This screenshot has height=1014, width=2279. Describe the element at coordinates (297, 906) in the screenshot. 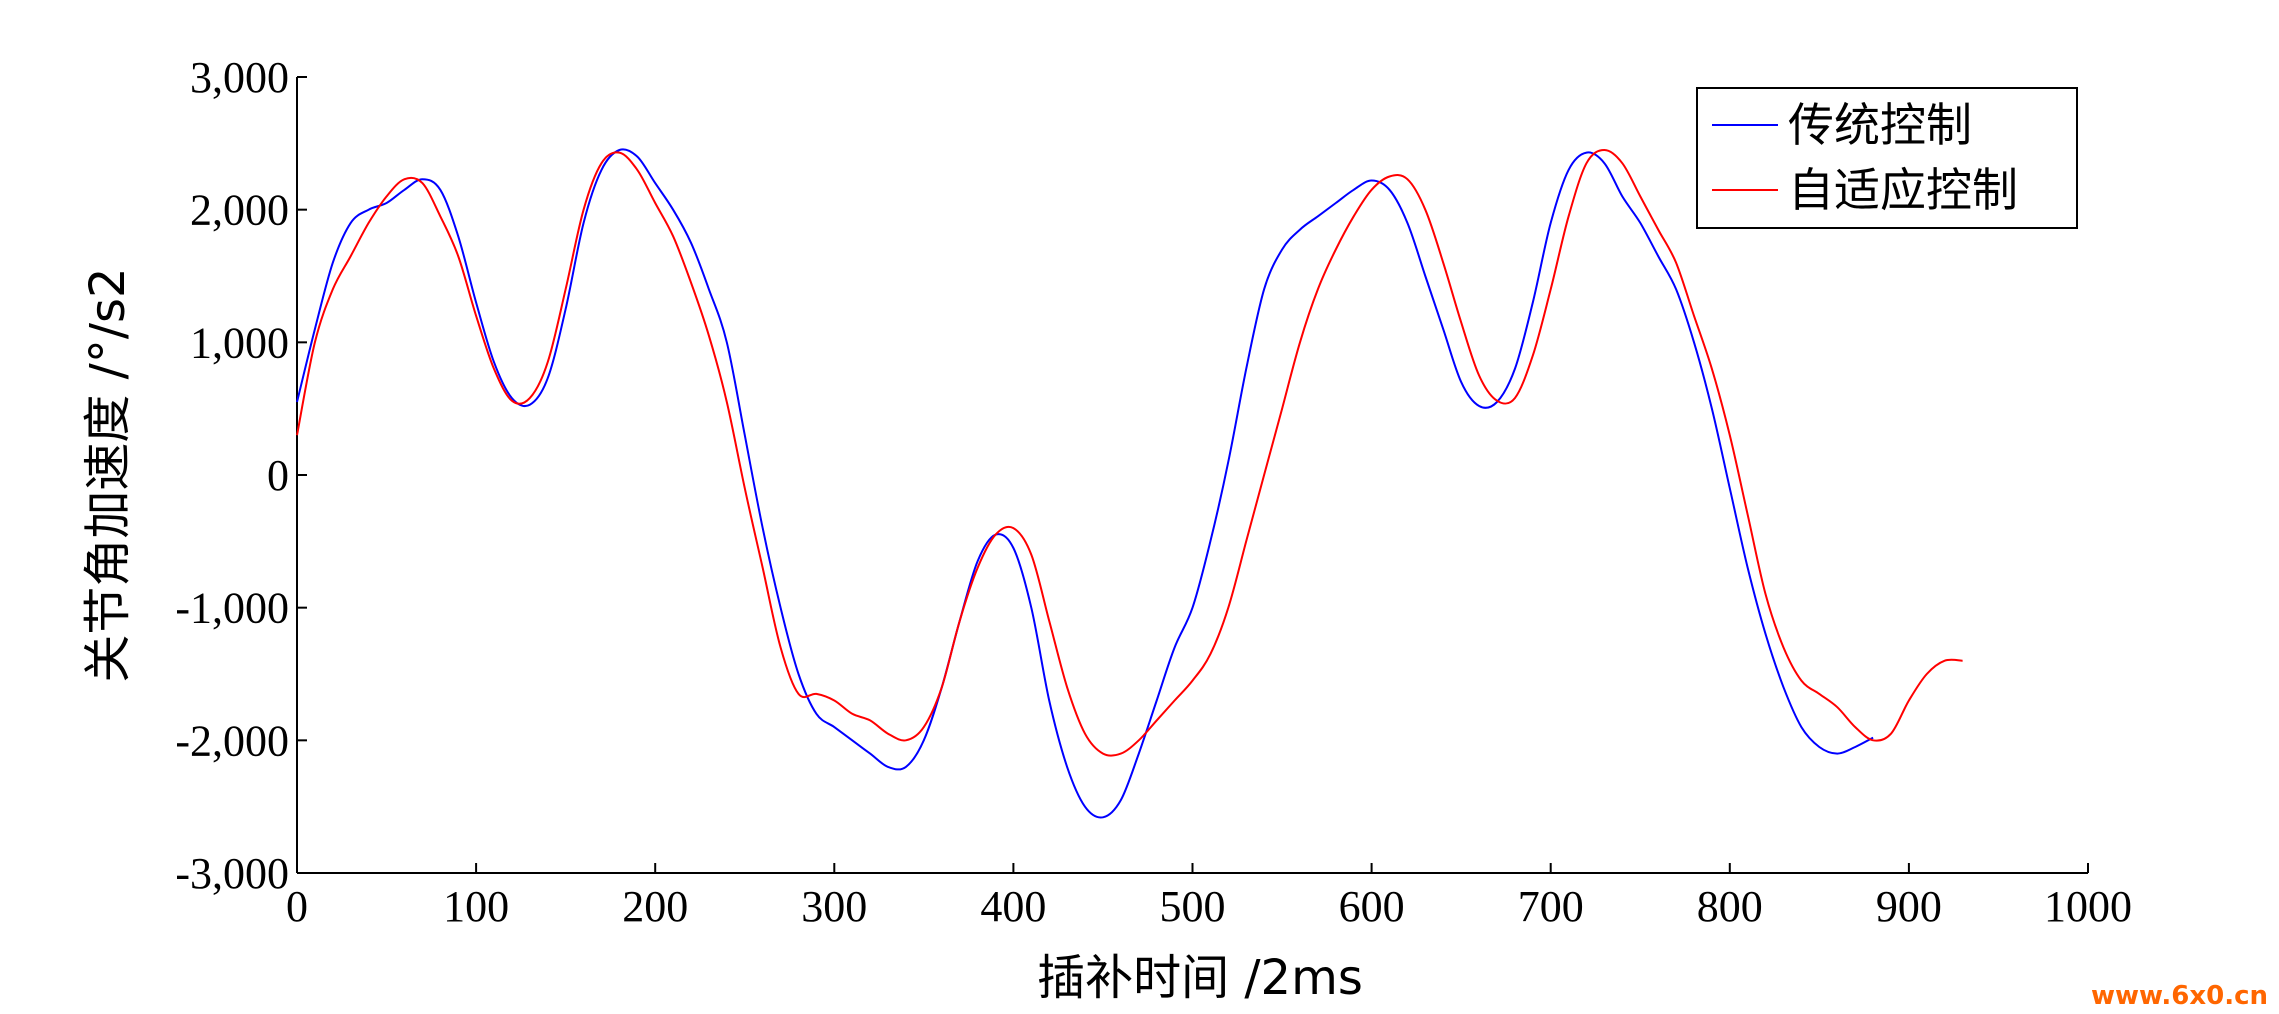

I see `x-tick-label: 0` at that location.